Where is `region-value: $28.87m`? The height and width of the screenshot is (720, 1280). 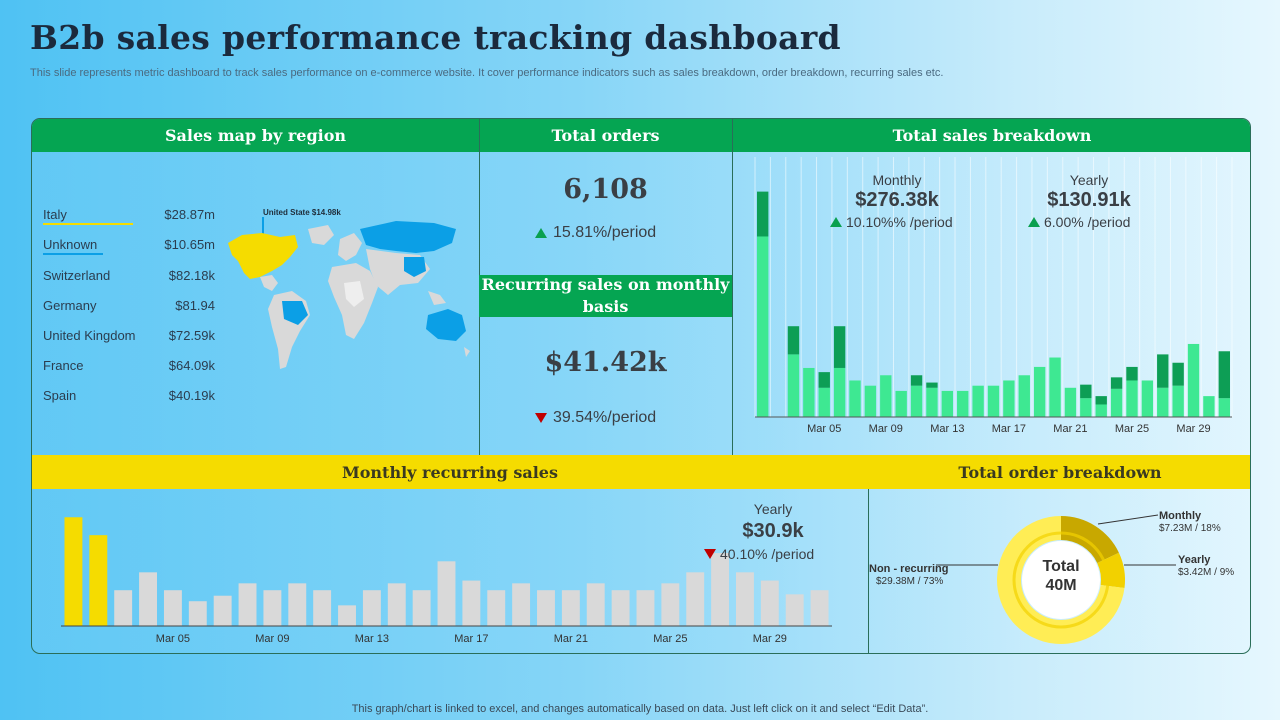
region-value: $28.87m is located at coordinates (189, 214).